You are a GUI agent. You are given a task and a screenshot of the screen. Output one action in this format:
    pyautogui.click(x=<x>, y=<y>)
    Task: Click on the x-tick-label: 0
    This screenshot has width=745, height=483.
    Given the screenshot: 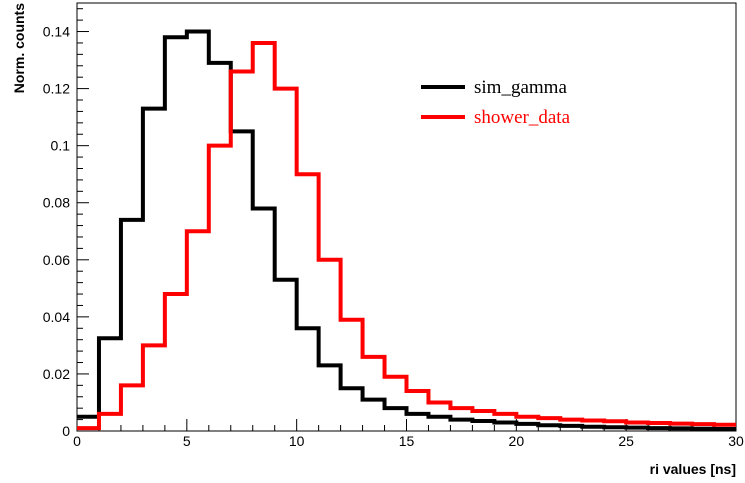 What is the action you would take?
    pyautogui.click(x=77, y=441)
    